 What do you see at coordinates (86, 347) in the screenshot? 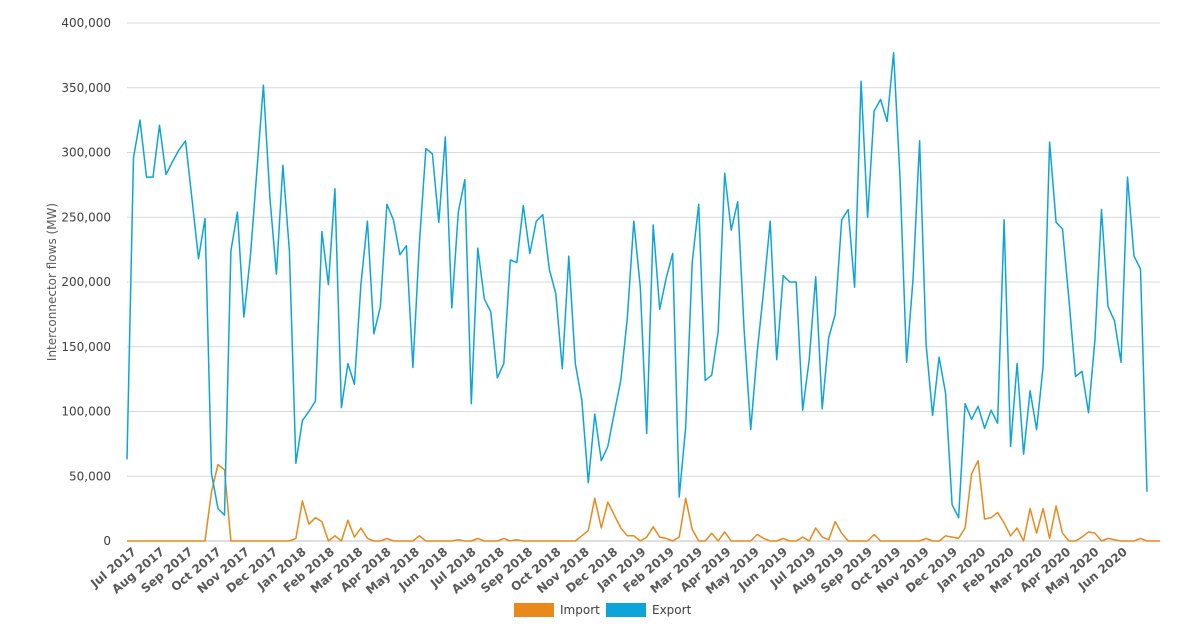
I see `y-tick-label: 150,000` at bounding box center [86, 347].